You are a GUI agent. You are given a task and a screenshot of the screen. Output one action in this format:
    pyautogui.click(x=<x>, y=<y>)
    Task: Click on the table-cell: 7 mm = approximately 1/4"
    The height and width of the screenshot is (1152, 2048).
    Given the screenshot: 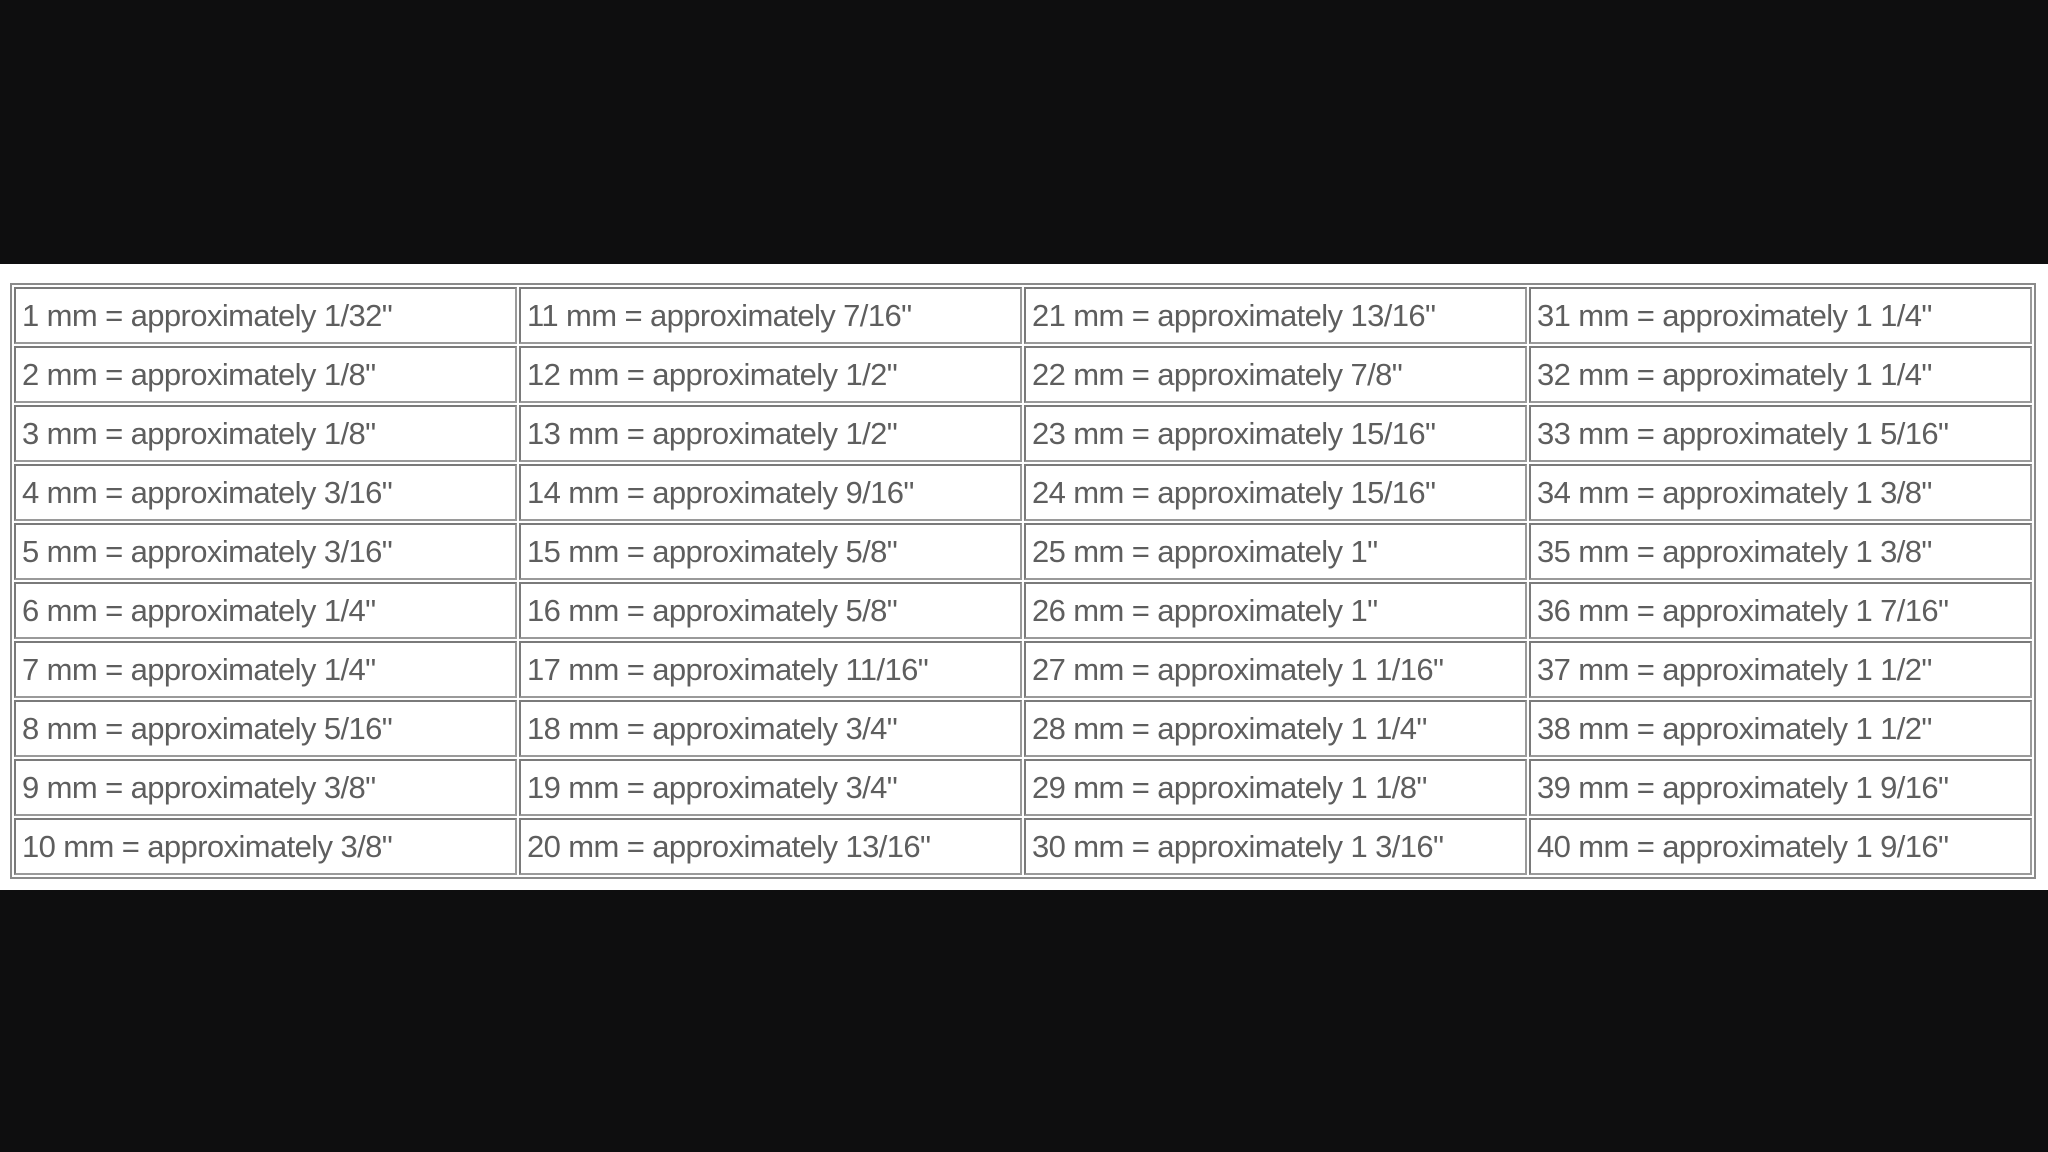 What is the action you would take?
    pyautogui.click(x=265, y=669)
    